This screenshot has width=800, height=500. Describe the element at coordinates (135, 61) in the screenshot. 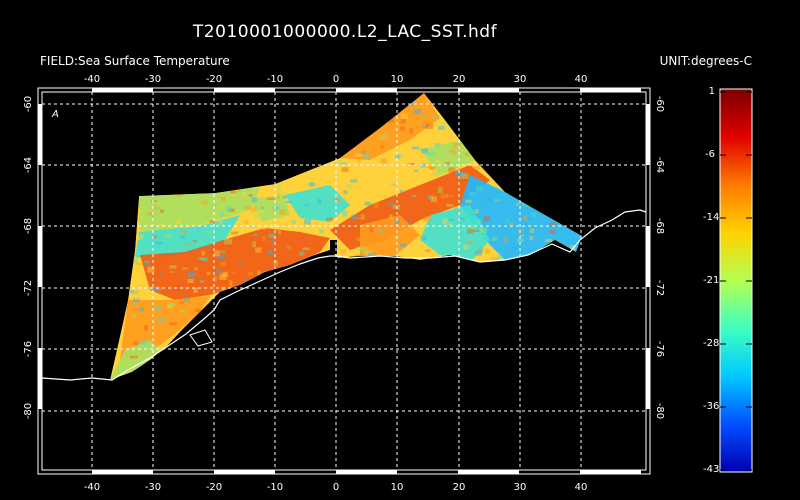

I see `field-label: FIELD:Sea Surface Temperature` at that location.